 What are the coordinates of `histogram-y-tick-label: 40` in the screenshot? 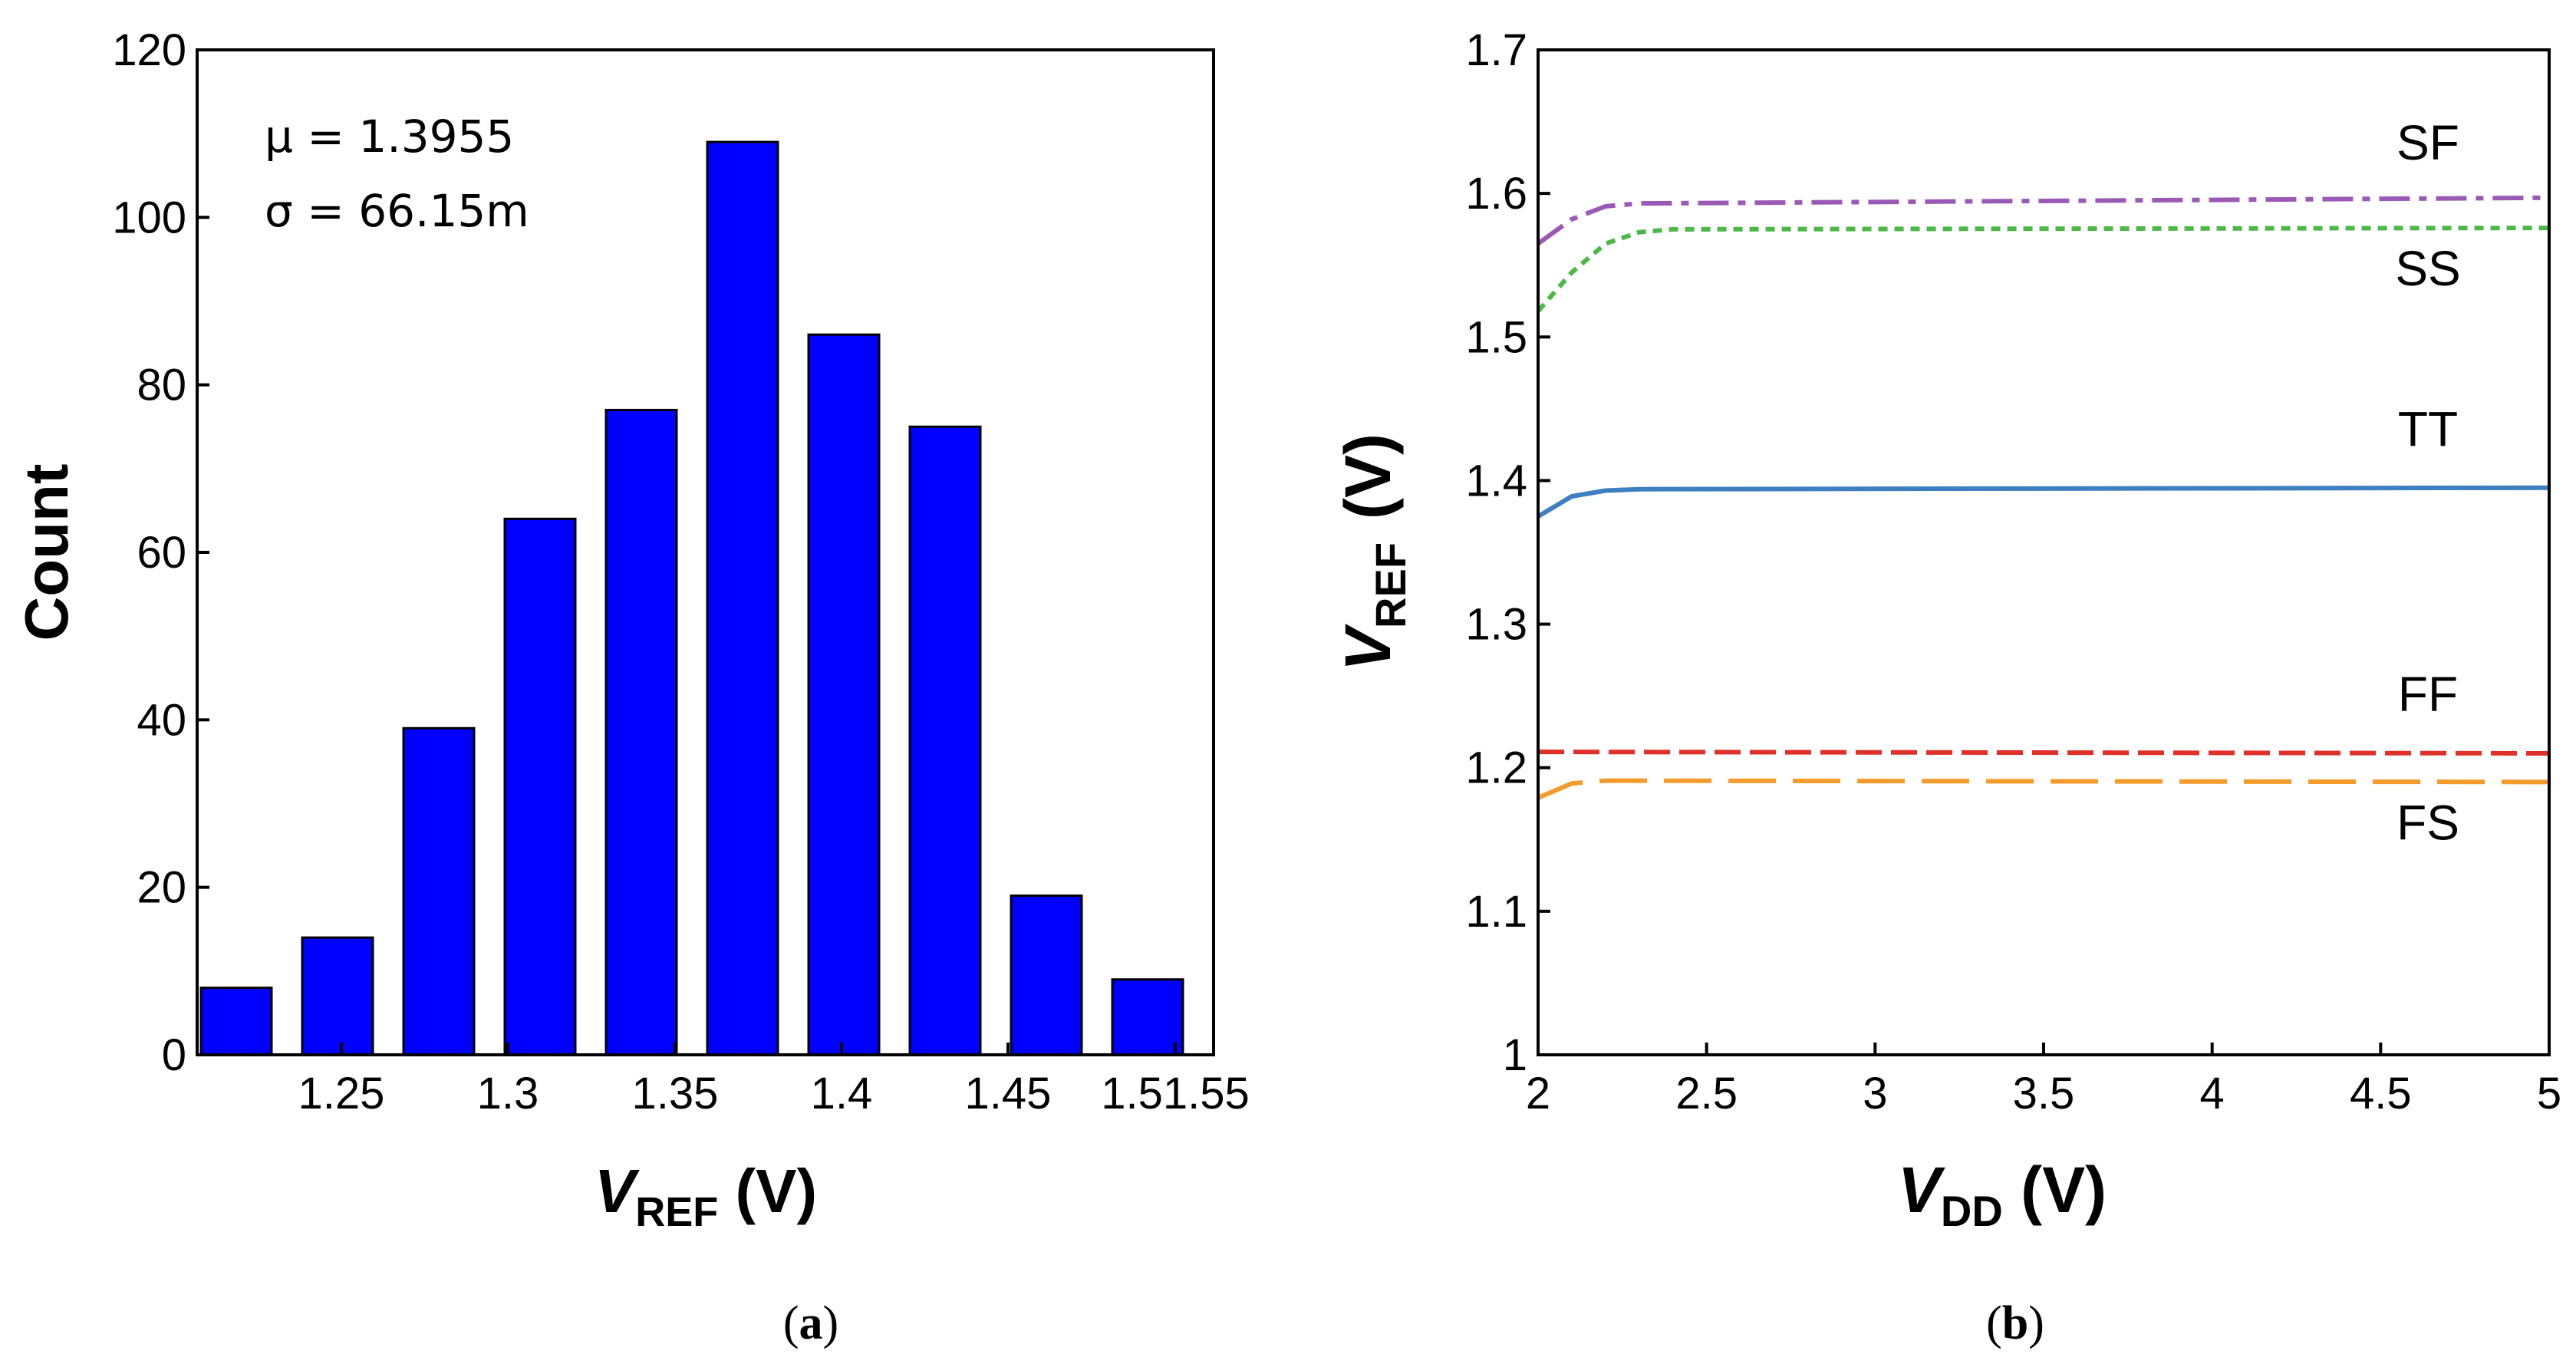 It's located at (161, 720).